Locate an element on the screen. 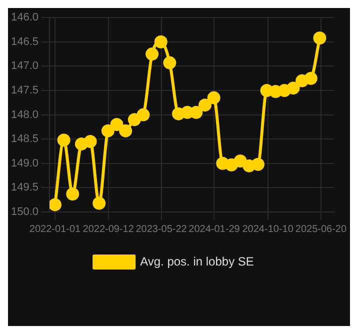 The width and height of the screenshot is (358, 334). x-tick-label: 2025-06-20 is located at coordinates (321, 229).